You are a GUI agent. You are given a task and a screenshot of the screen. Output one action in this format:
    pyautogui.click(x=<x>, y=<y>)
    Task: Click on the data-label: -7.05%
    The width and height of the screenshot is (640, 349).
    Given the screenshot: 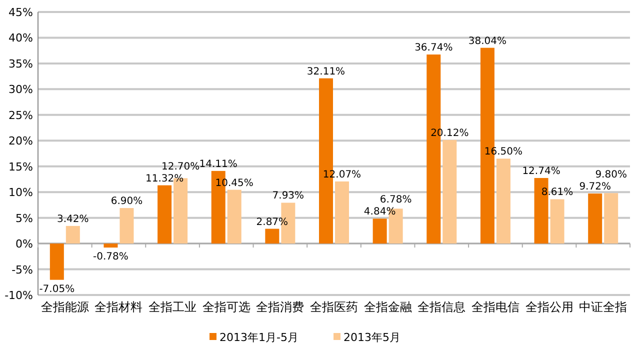 What is the action you would take?
    pyautogui.click(x=57, y=289)
    